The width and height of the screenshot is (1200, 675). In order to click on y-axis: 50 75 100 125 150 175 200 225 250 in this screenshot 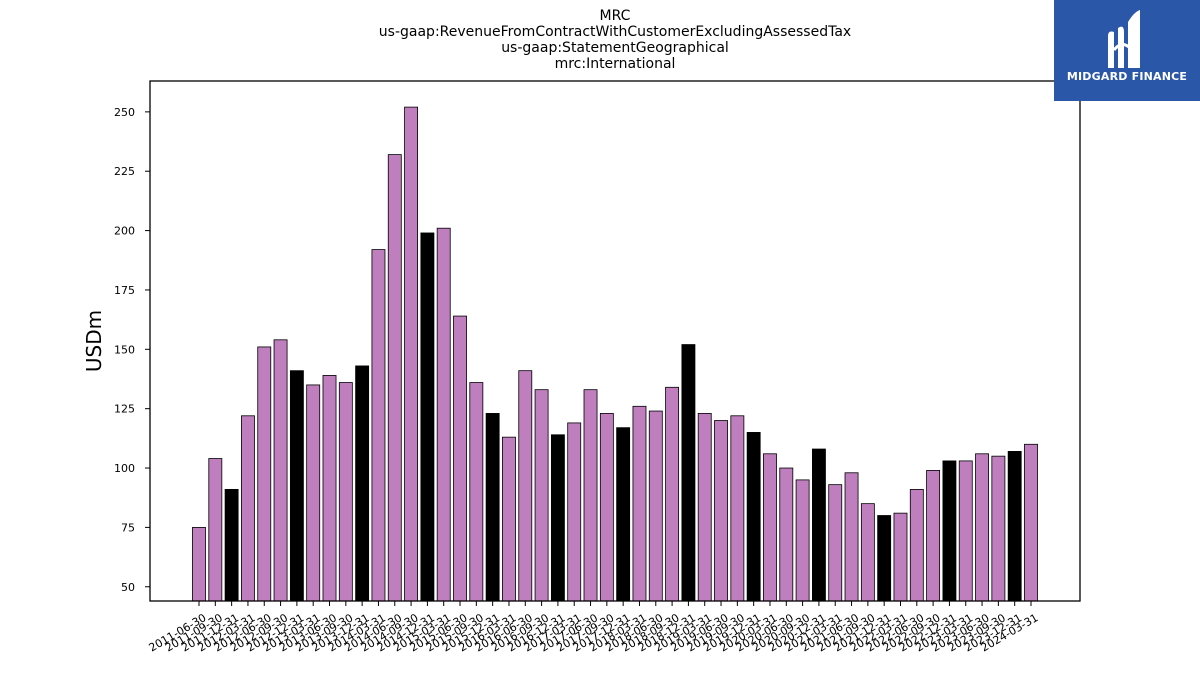, I will do `click(132, 350)`.